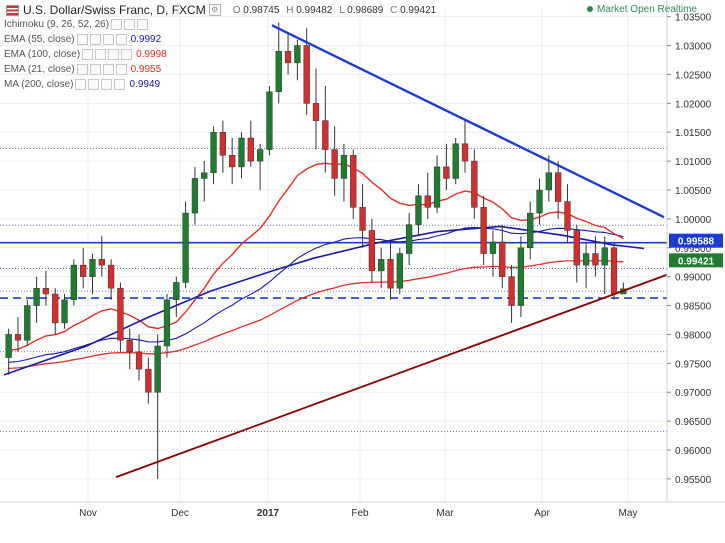 Image resolution: width=725 pixels, height=543 pixels. Describe the element at coordinates (693, 480) in the screenshot. I see `y-tick-label: 0.95500` at that location.